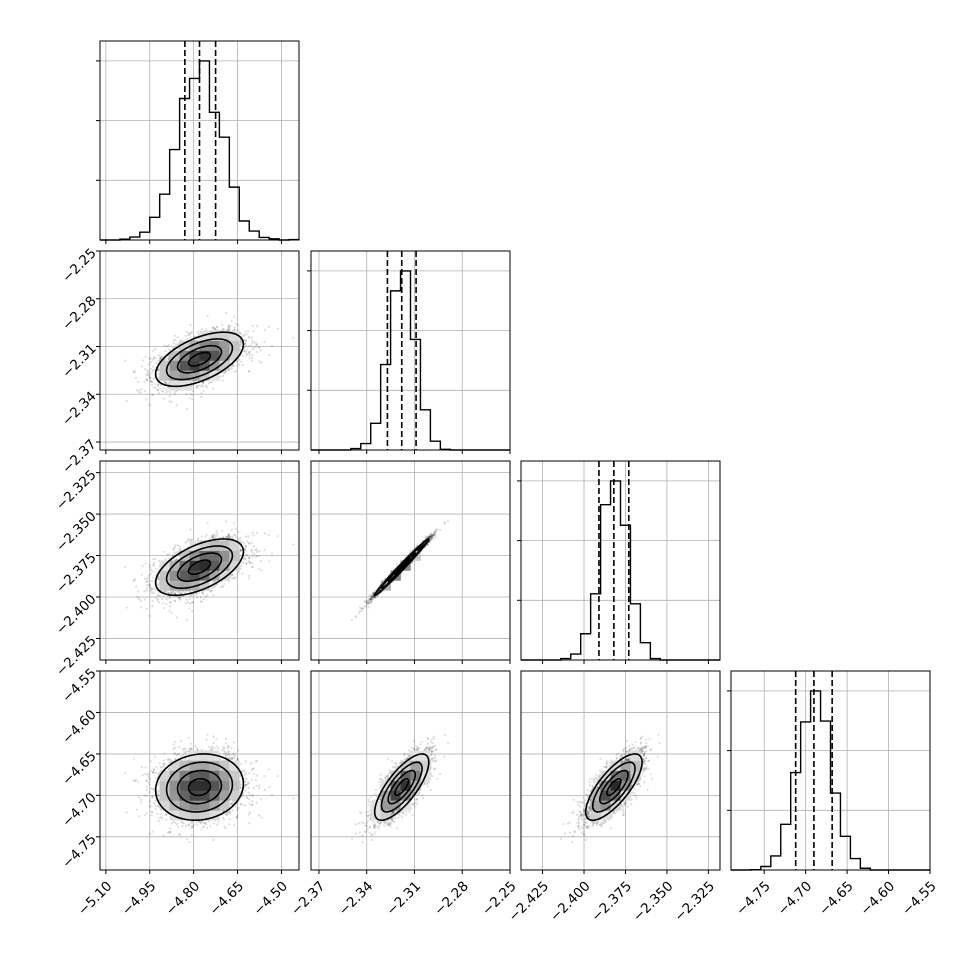  I want to click on scatter-points, so click(209, 361).